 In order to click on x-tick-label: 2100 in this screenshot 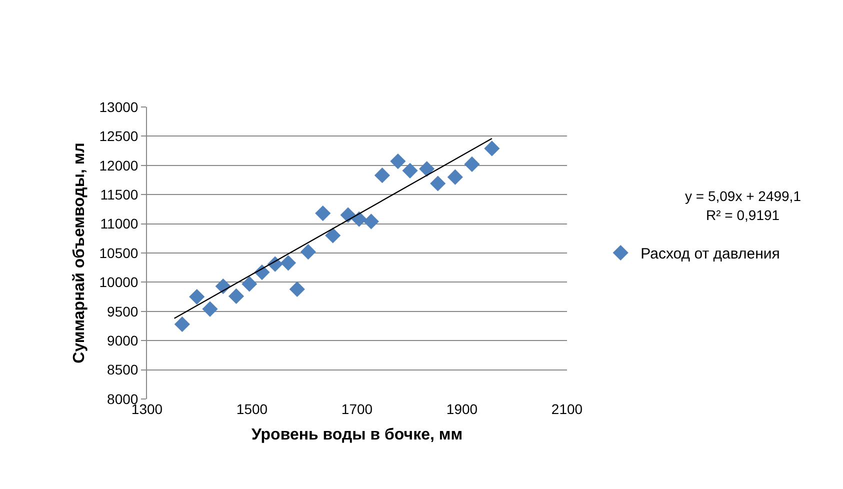, I will do `click(567, 409)`.